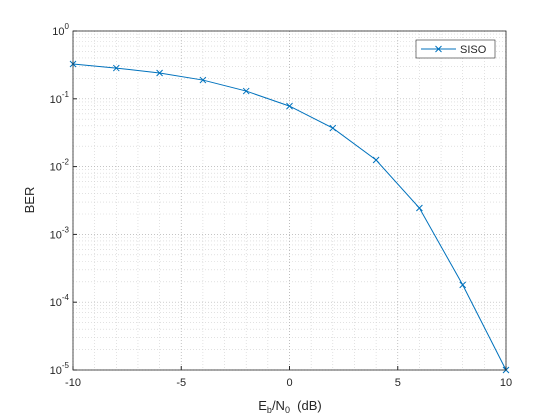  I want to click on y-axis-label: BER, so click(29, 200).